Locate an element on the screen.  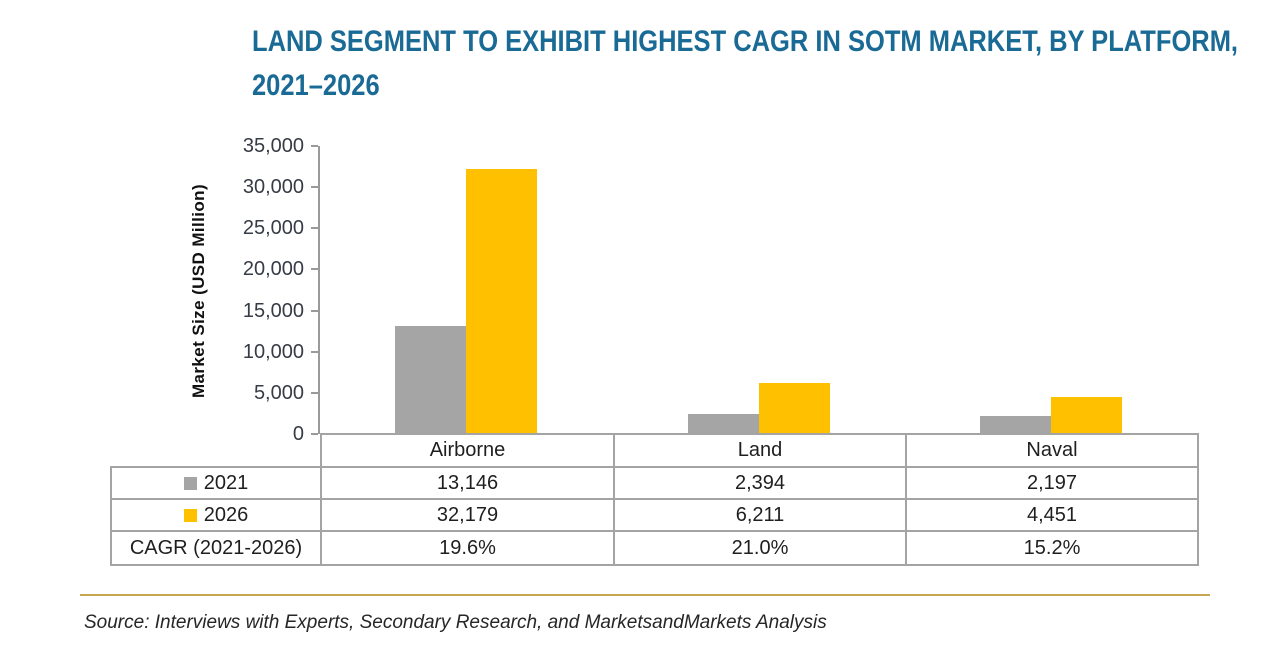
cagr-row-label: CAGR (2021-2026) is located at coordinates (216, 548).